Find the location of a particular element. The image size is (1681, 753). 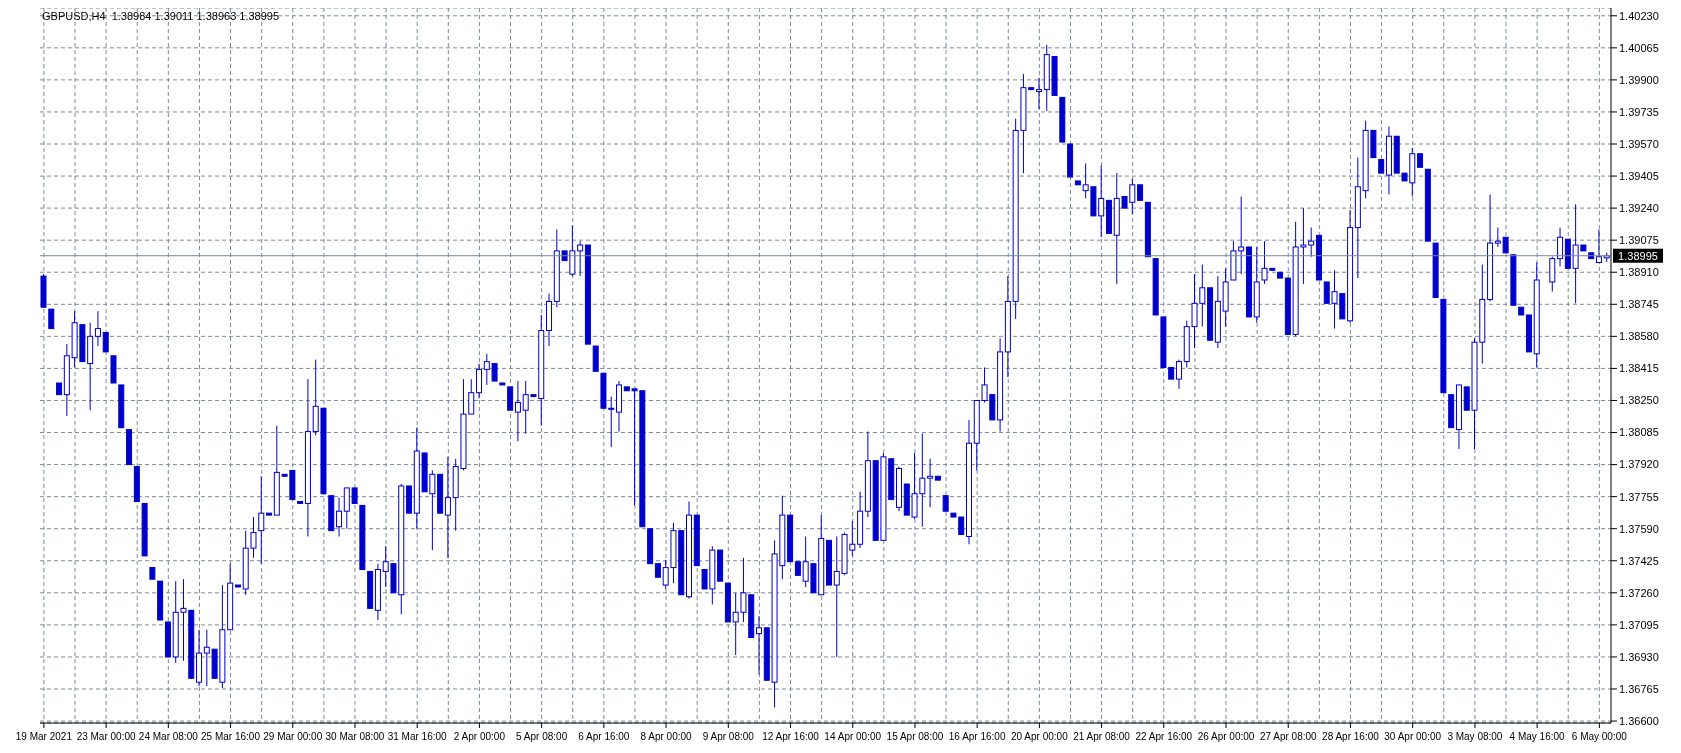

y-tick-label: 1.37755 is located at coordinates (1639, 496).